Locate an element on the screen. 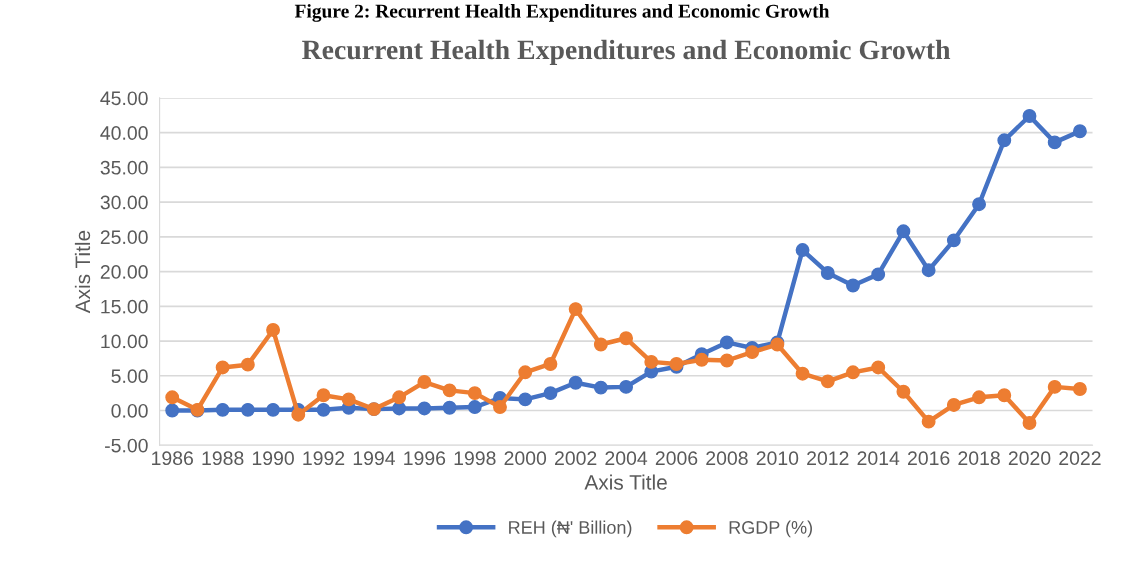 The image size is (1124, 576). y-tick-label: 25.00 is located at coordinates (124, 237).